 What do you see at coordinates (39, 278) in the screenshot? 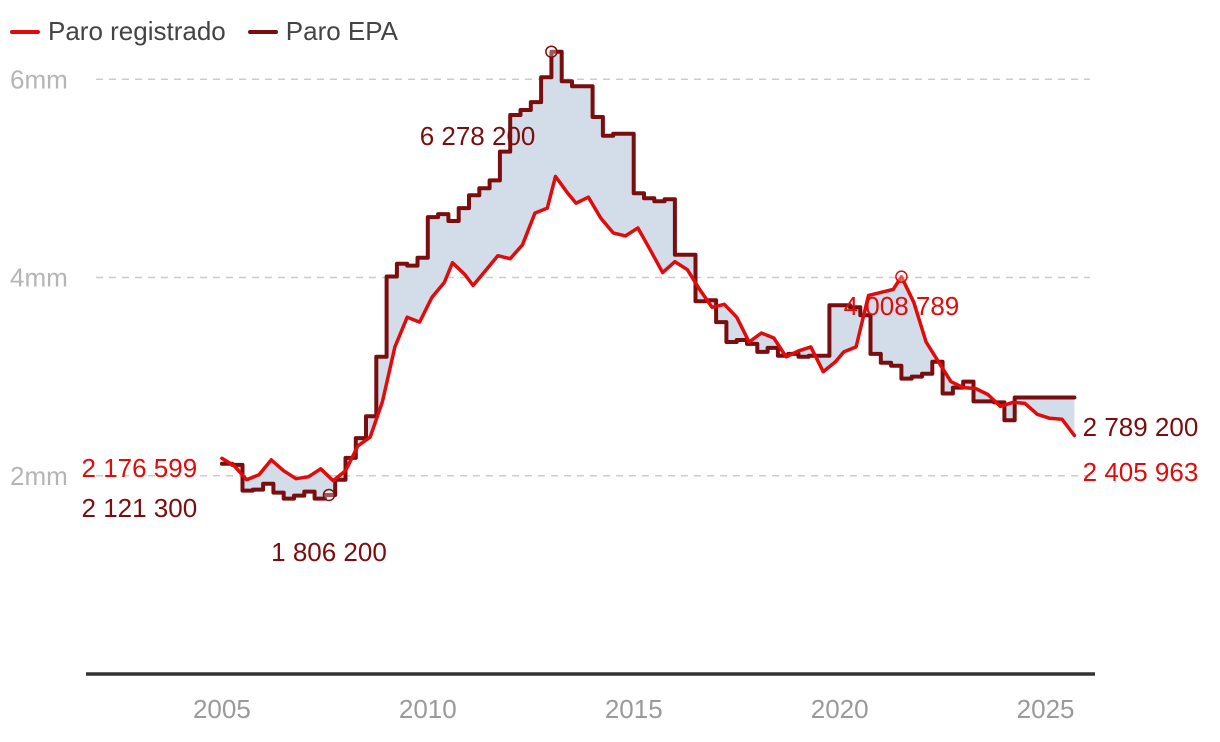
I see `y-tick-label-4mm: 4mm` at bounding box center [39, 278].